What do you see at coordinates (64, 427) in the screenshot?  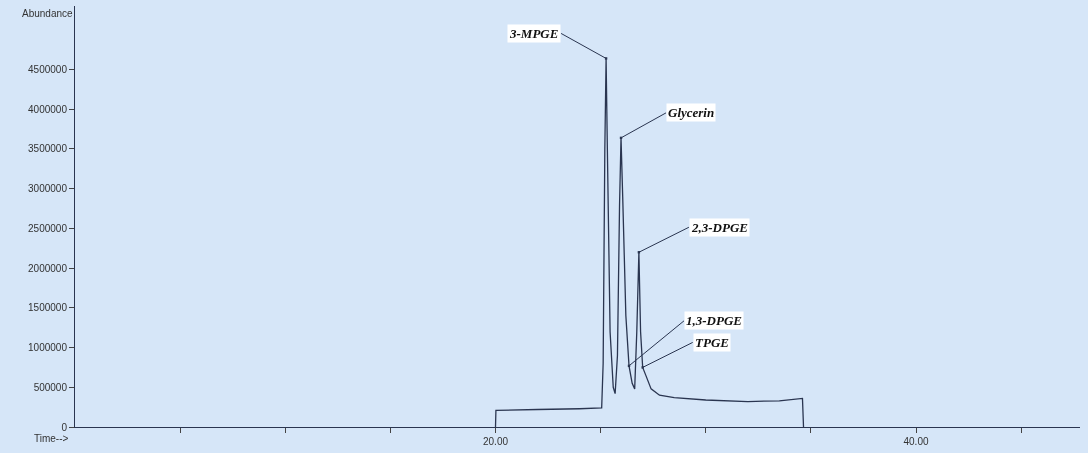 I see `y-tick-label: 0` at bounding box center [64, 427].